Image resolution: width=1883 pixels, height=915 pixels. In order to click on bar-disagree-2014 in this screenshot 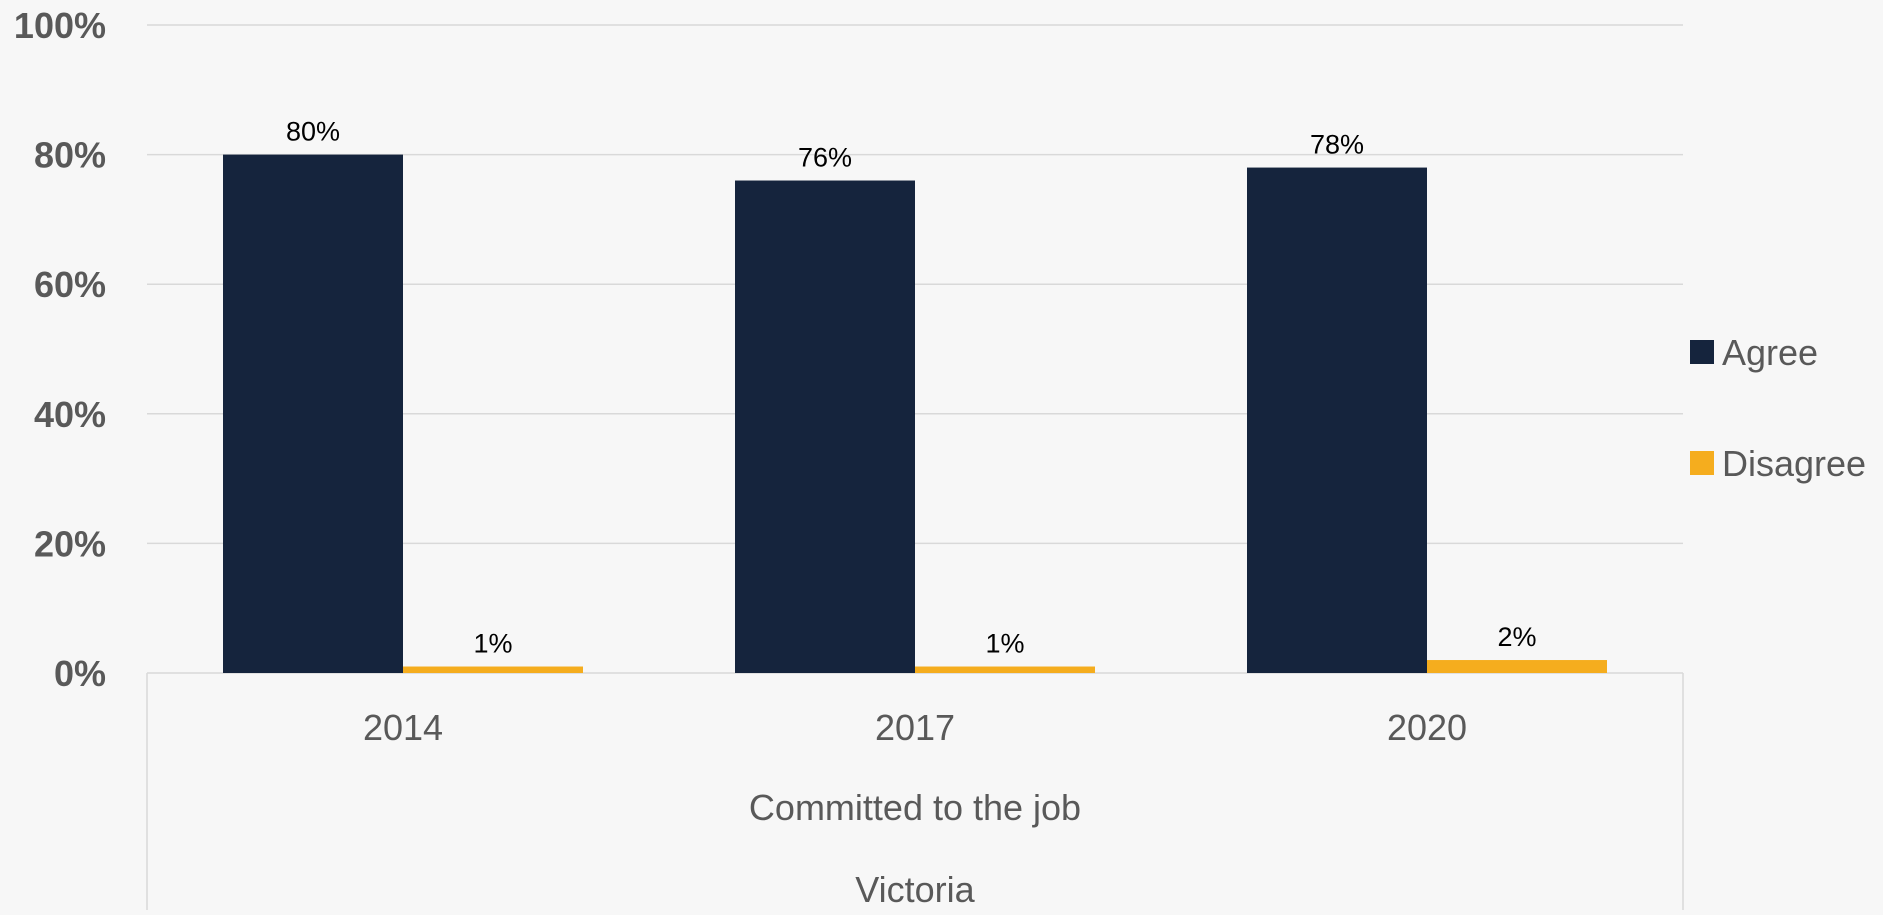, I will do `click(493, 669)`.